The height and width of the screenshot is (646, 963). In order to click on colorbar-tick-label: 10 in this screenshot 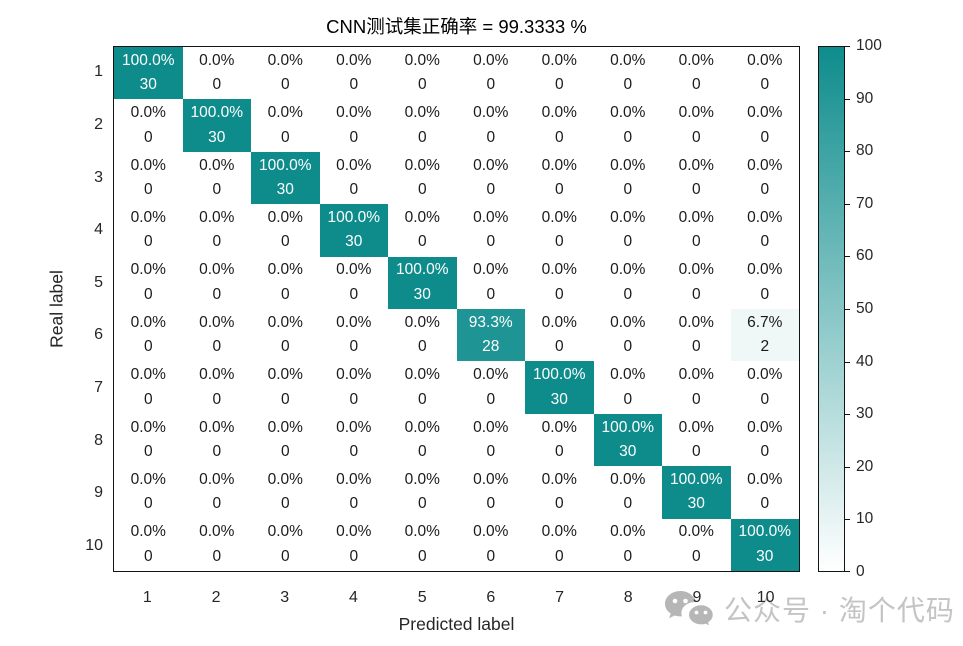, I will do `click(865, 519)`.